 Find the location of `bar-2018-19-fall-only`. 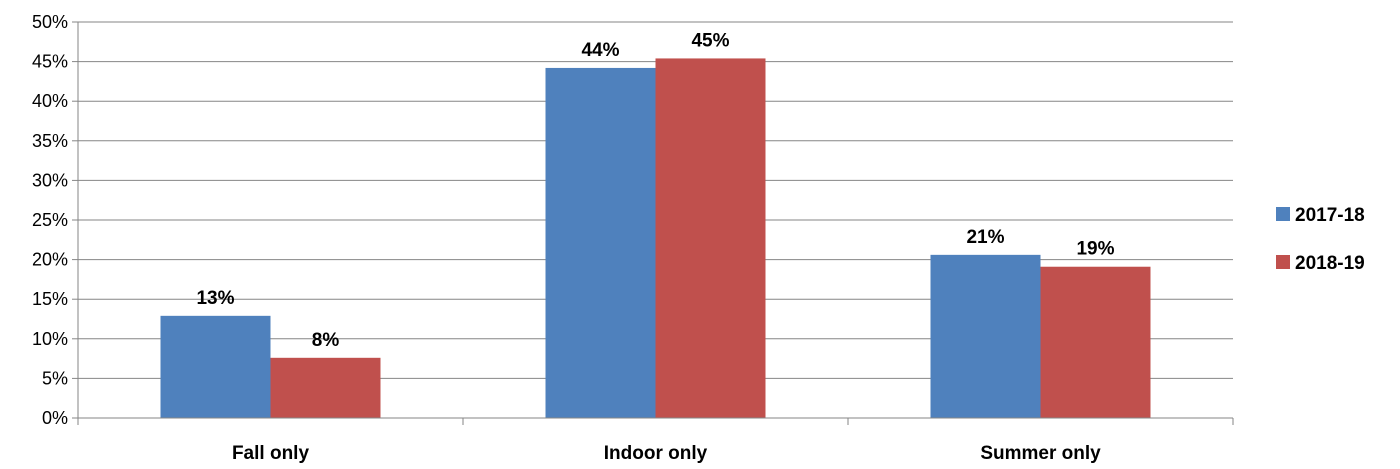

bar-2018-19-fall-only is located at coordinates (325, 387).